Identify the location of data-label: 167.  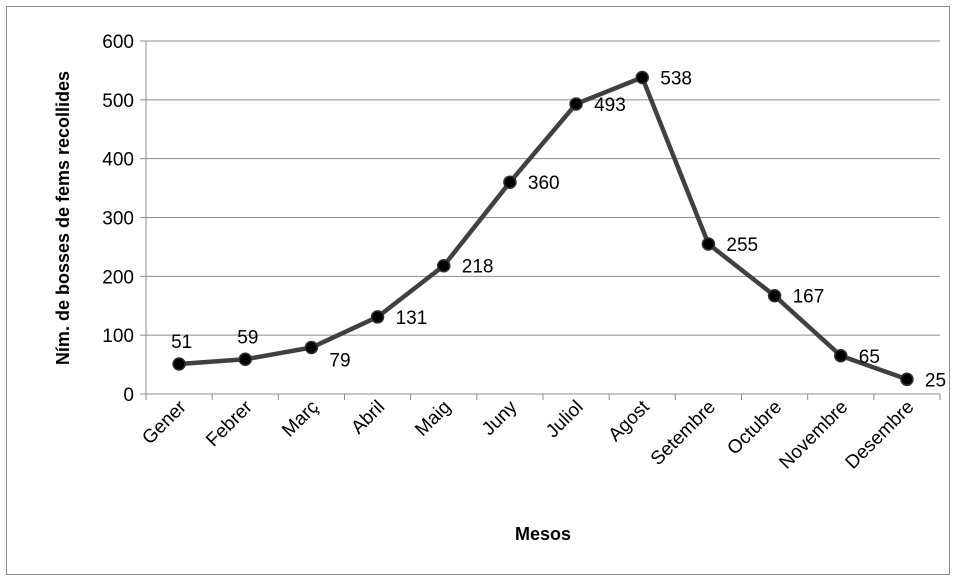
(809, 297).